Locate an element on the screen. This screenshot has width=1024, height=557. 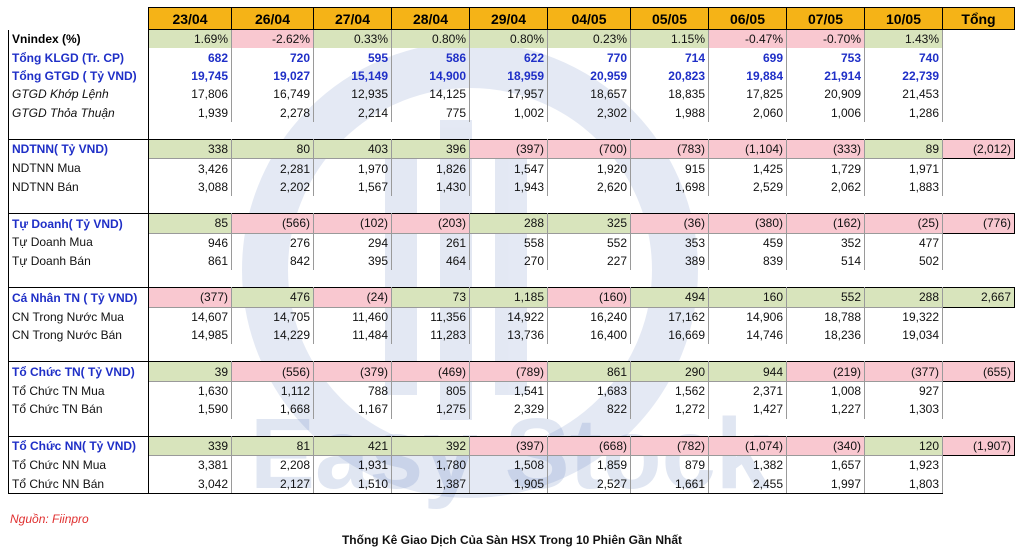
value-cell: 18,657 is located at coordinates (589, 94).